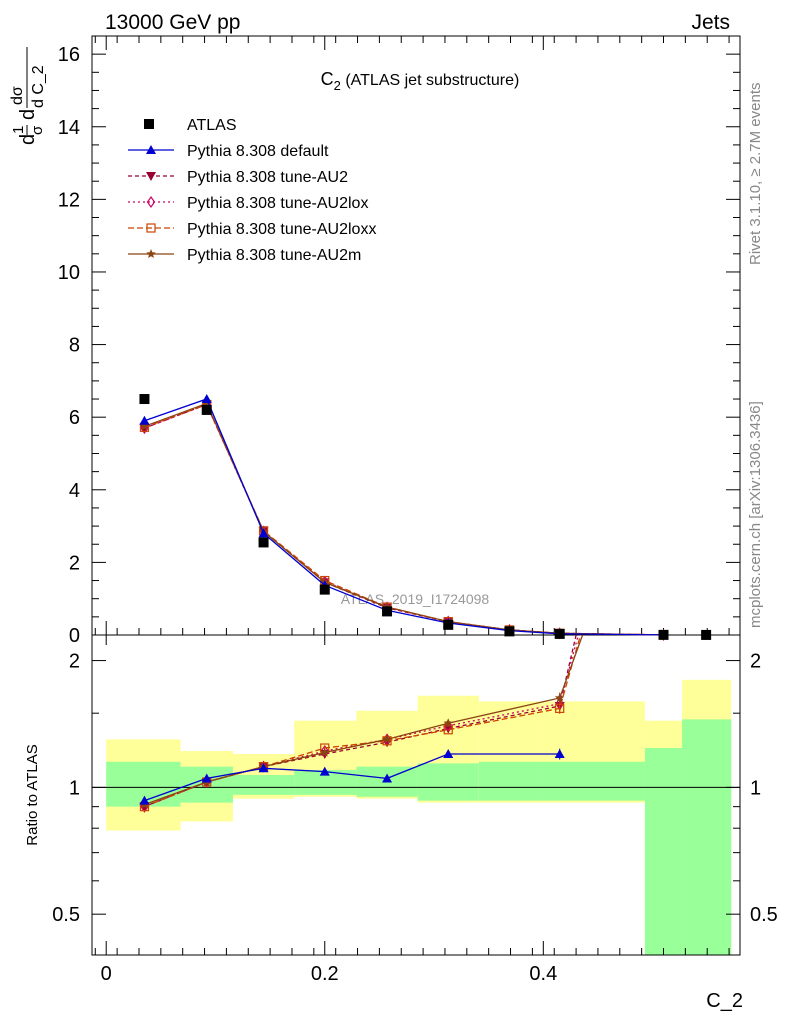 The image size is (786, 1024). I want to click on plot-title: C2 (ATLAS jet substructure), so click(420, 81).